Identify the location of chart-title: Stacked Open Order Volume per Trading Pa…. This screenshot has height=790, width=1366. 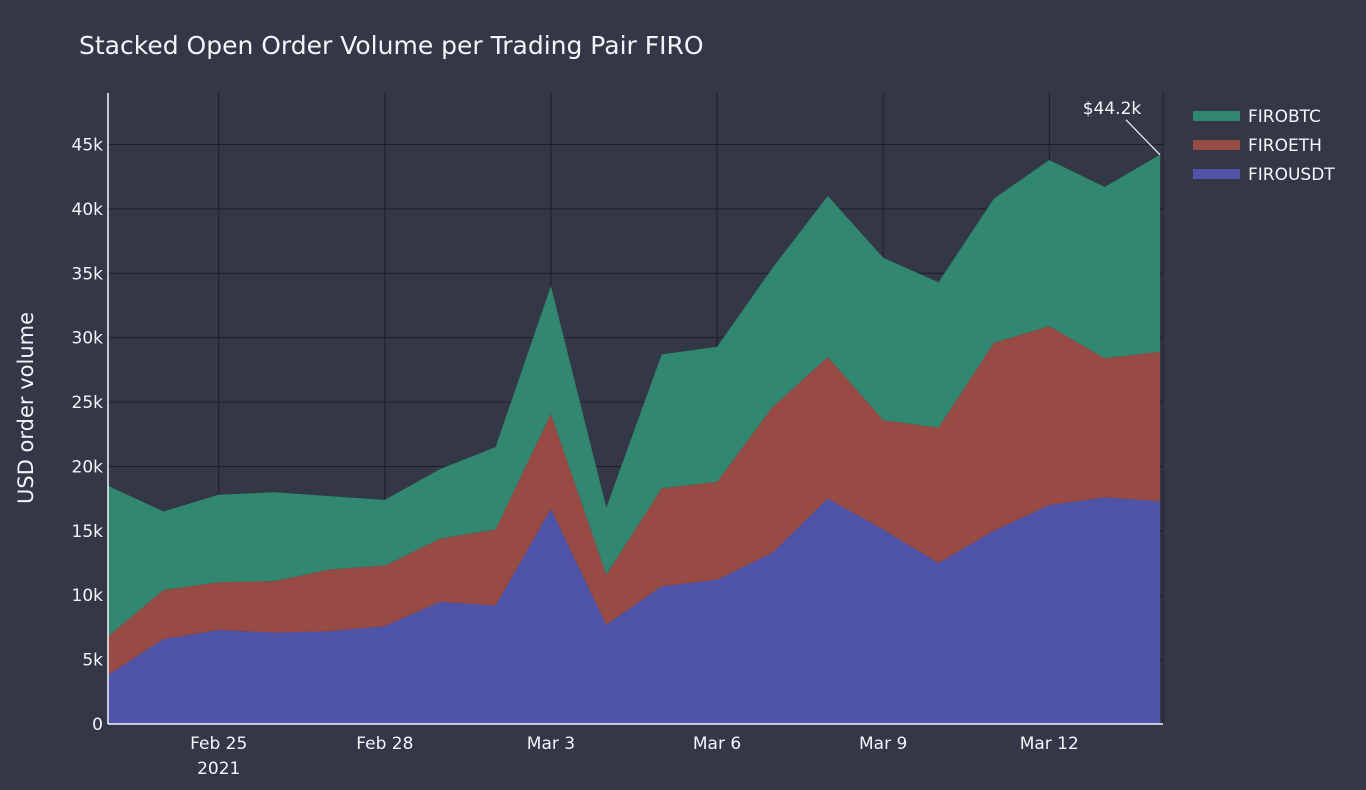
(391, 45).